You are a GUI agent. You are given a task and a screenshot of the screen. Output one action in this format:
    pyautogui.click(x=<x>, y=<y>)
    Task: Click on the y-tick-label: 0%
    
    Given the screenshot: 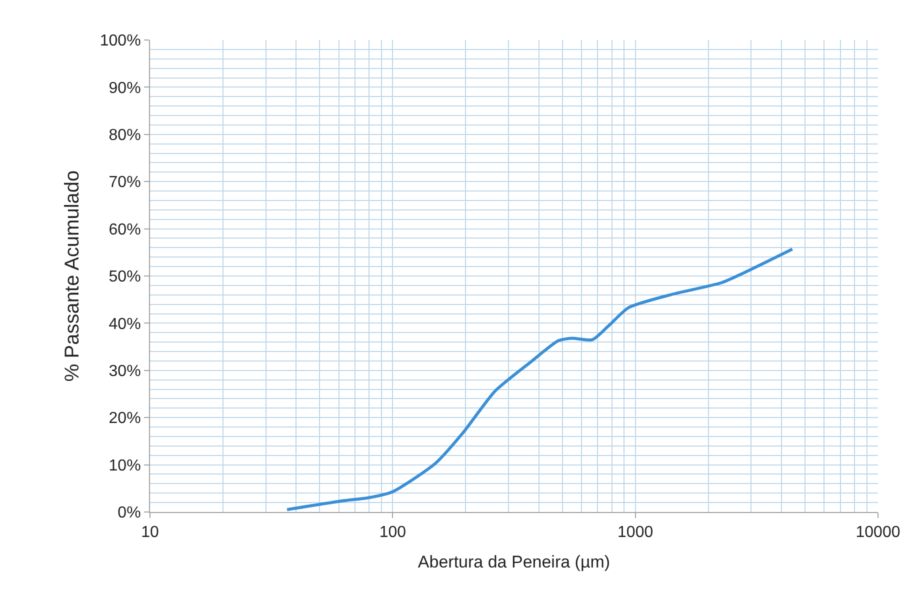 What is the action you would take?
    pyautogui.click(x=129, y=513)
    